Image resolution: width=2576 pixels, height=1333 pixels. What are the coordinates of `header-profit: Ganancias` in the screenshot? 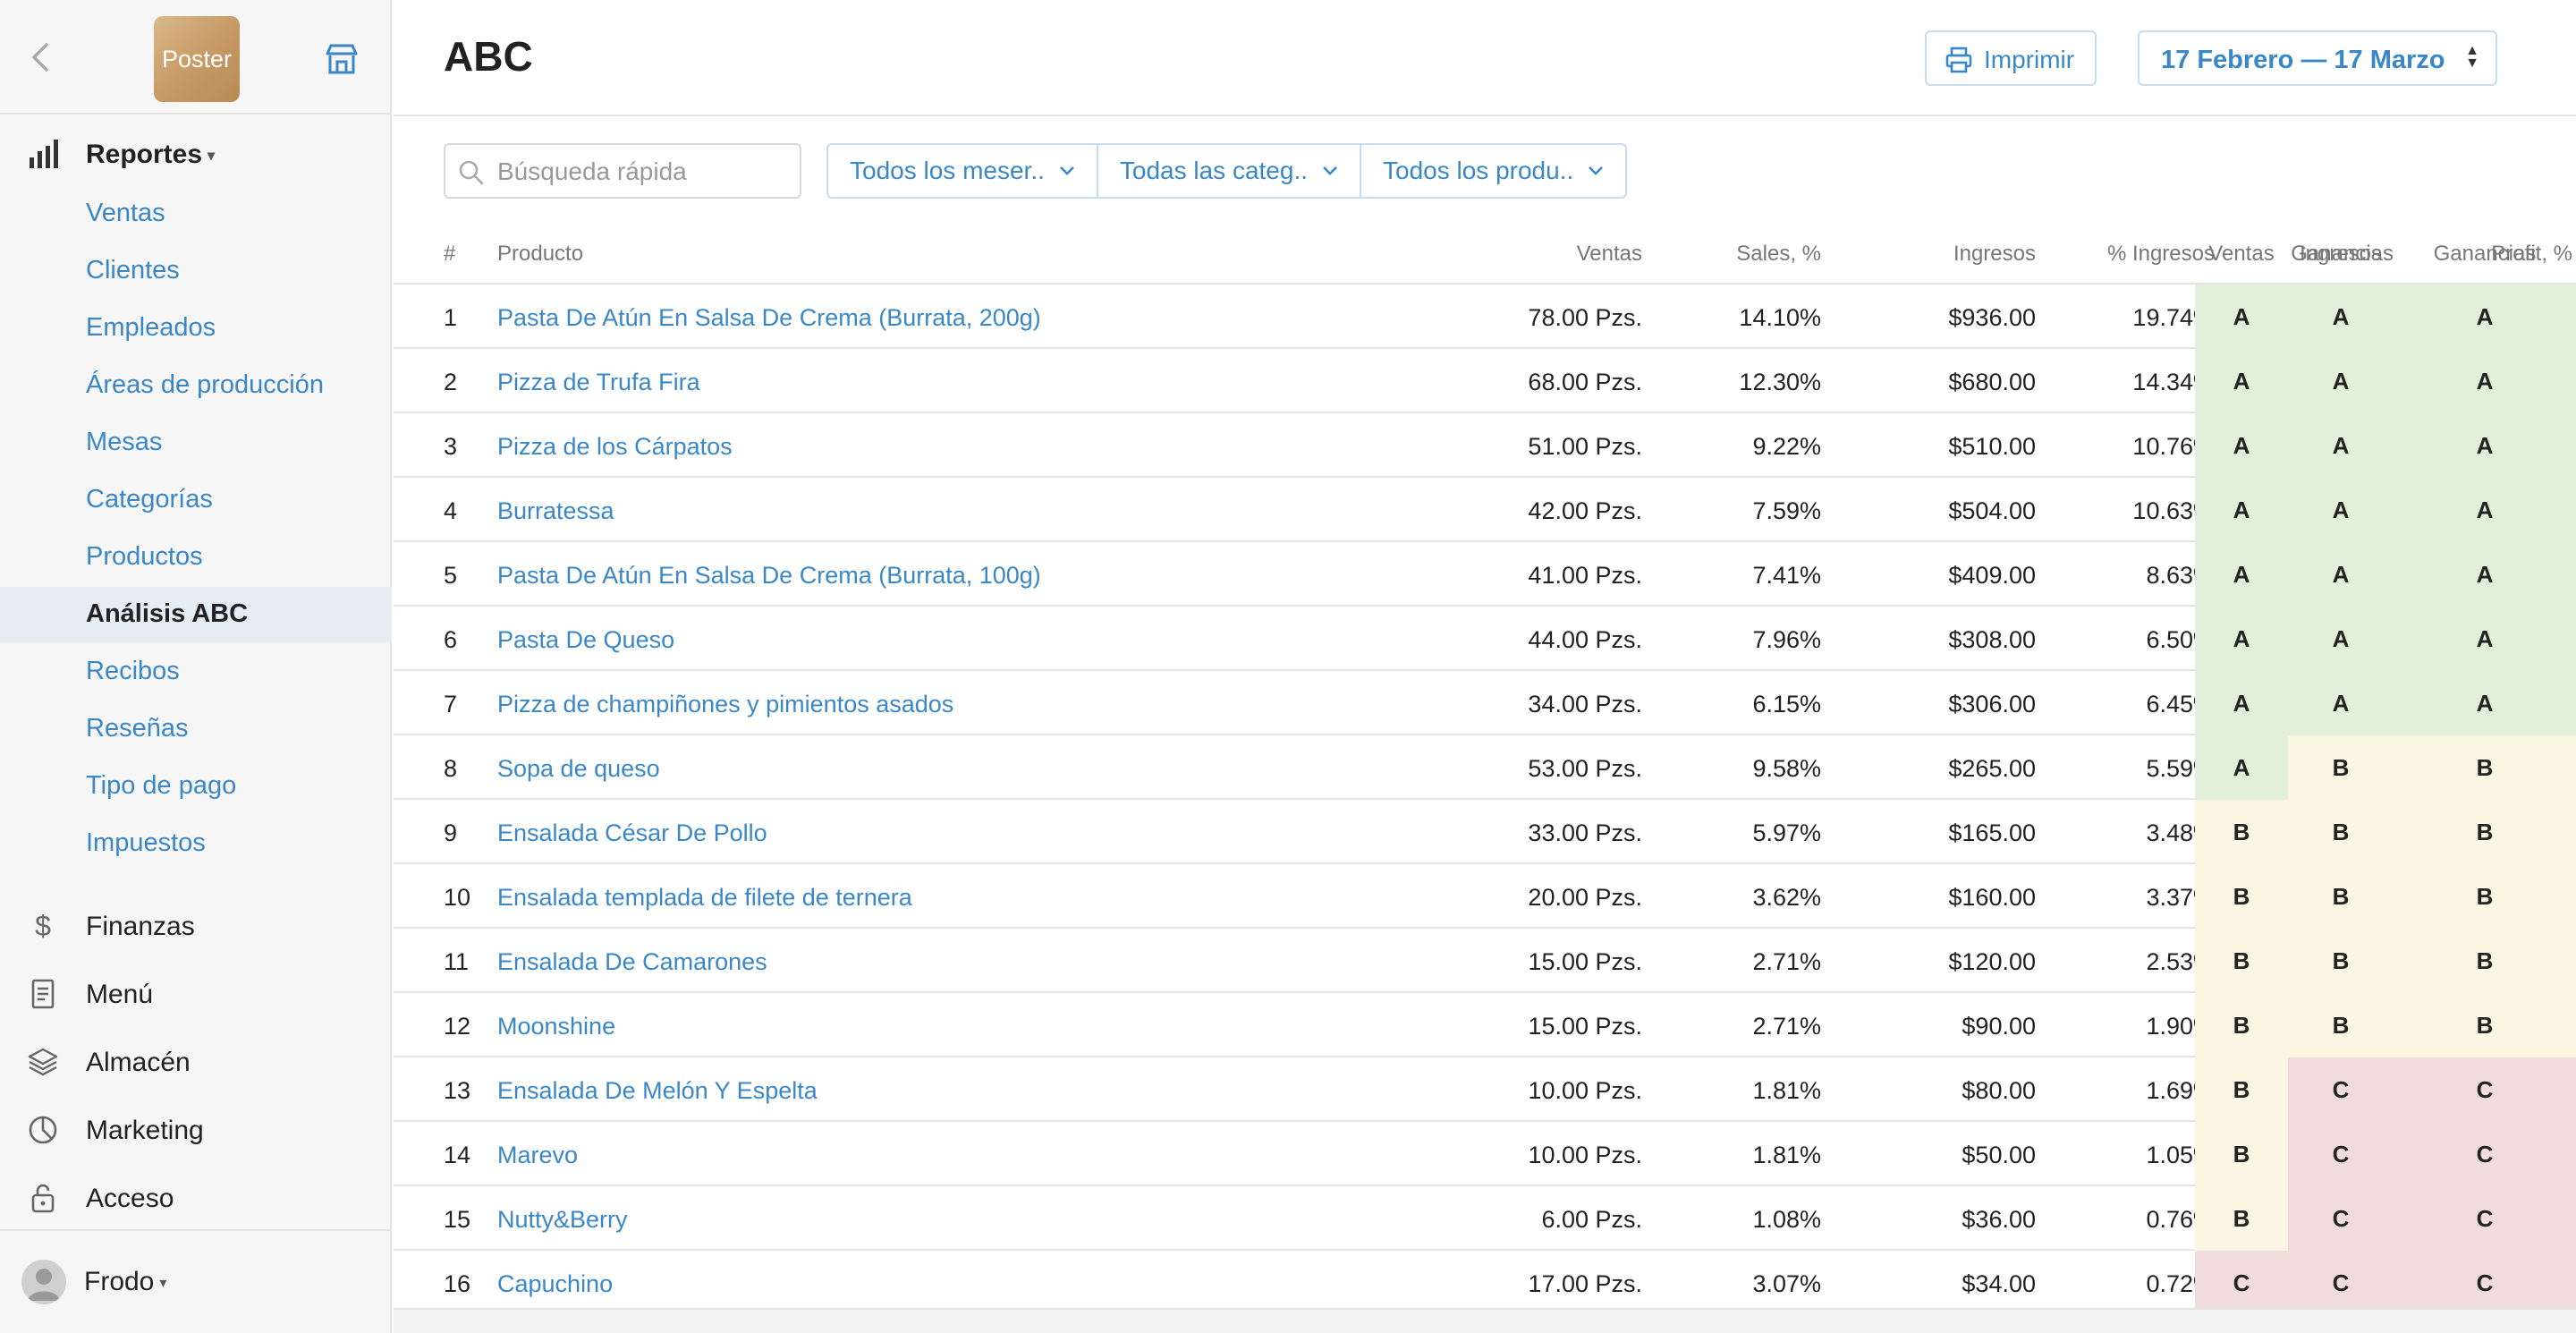 It's located at (2342, 254).